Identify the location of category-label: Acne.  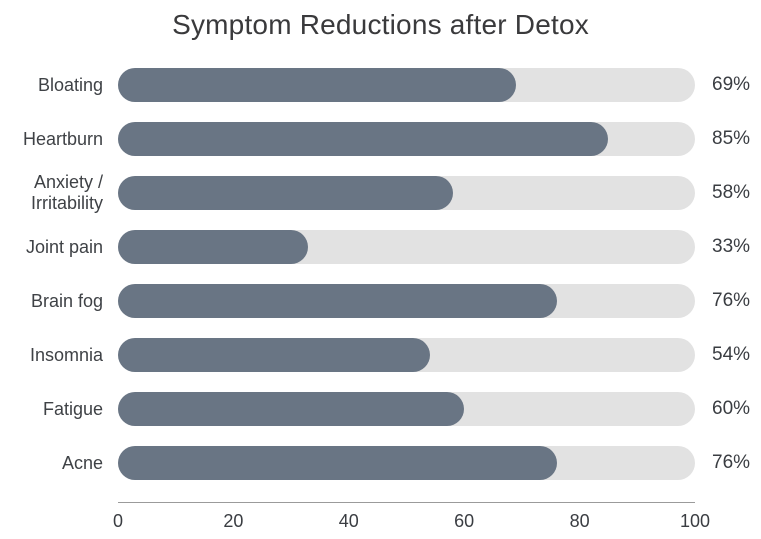
(82, 462).